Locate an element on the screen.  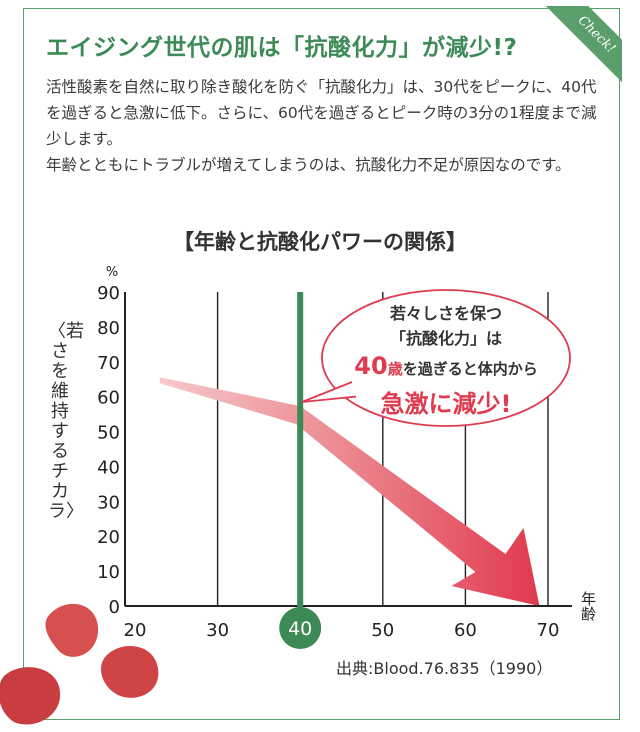
callout-line-3: 40歳を過ぎると体内から is located at coordinates (446, 366).